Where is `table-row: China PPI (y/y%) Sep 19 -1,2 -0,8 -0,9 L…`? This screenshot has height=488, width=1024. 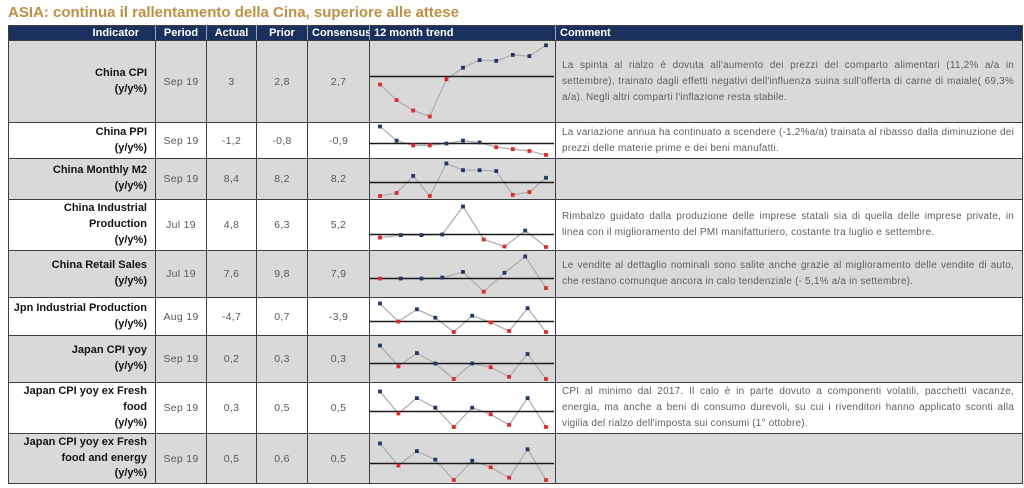
table-row: China PPI (y/y%) Sep 19 -1,2 -0,8 -0,9 L… is located at coordinates (515, 140).